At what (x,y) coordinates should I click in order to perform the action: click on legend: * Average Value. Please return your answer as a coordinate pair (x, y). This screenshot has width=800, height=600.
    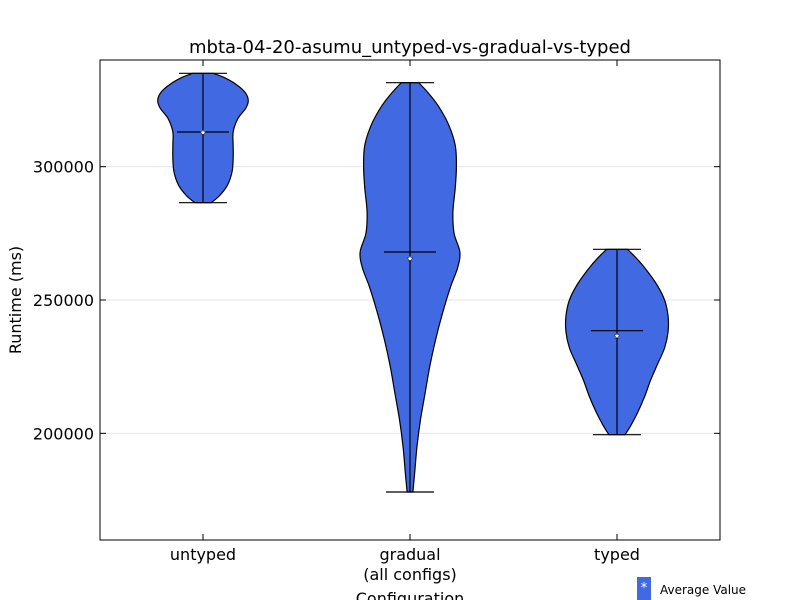
    Looking at the image, I should click on (691, 588).